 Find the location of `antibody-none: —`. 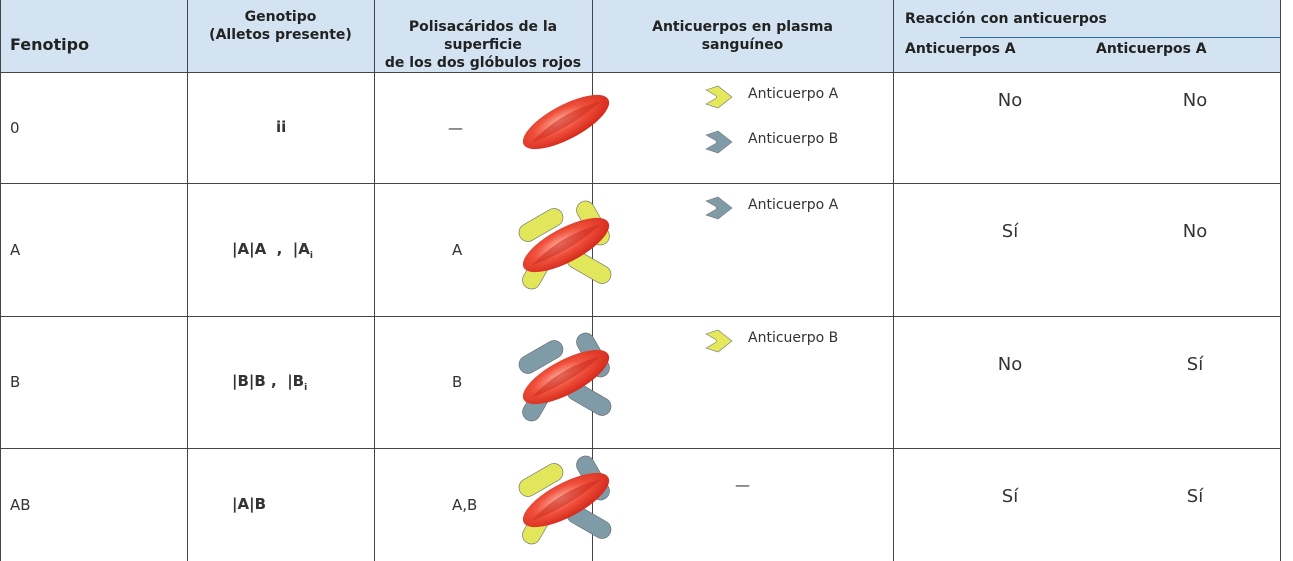

antibody-none: — is located at coordinates (742, 485).